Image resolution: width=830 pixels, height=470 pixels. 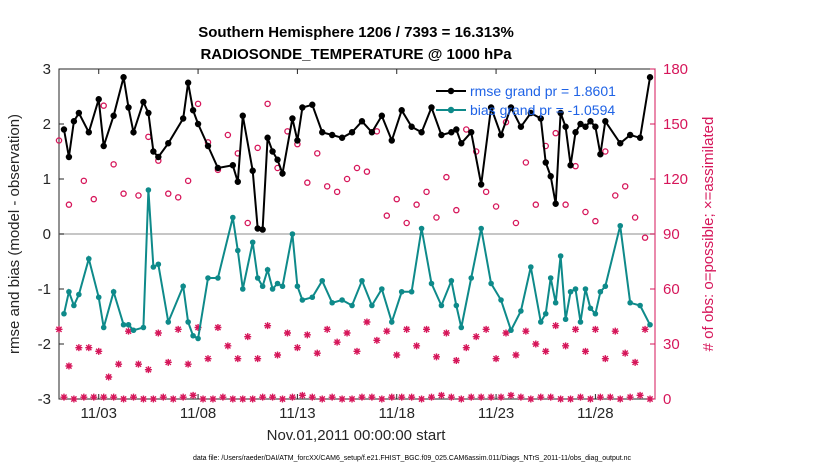 I want to click on y-tick-label: -3, so click(x=44, y=399).